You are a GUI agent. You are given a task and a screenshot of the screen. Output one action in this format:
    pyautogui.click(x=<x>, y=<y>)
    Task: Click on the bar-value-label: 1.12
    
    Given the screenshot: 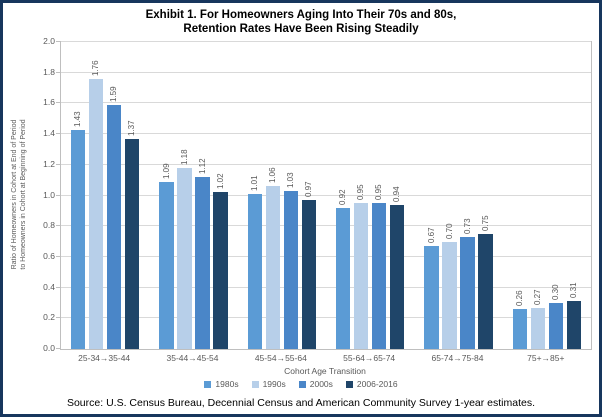 What is the action you would take?
    pyautogui.click(x=202, y=166)
    